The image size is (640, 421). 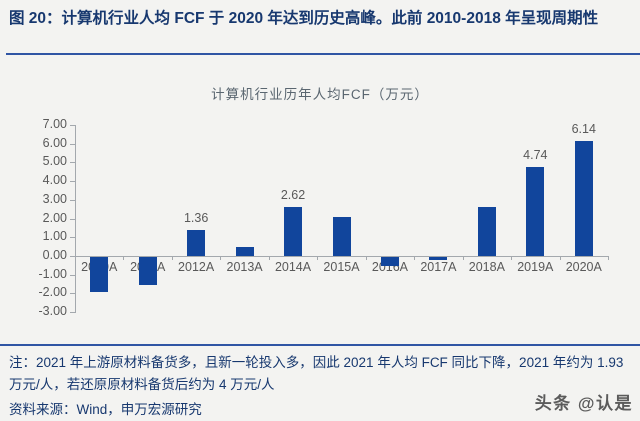 I want to click on y-axis-label: 3.00, so click(x=54, y=198).